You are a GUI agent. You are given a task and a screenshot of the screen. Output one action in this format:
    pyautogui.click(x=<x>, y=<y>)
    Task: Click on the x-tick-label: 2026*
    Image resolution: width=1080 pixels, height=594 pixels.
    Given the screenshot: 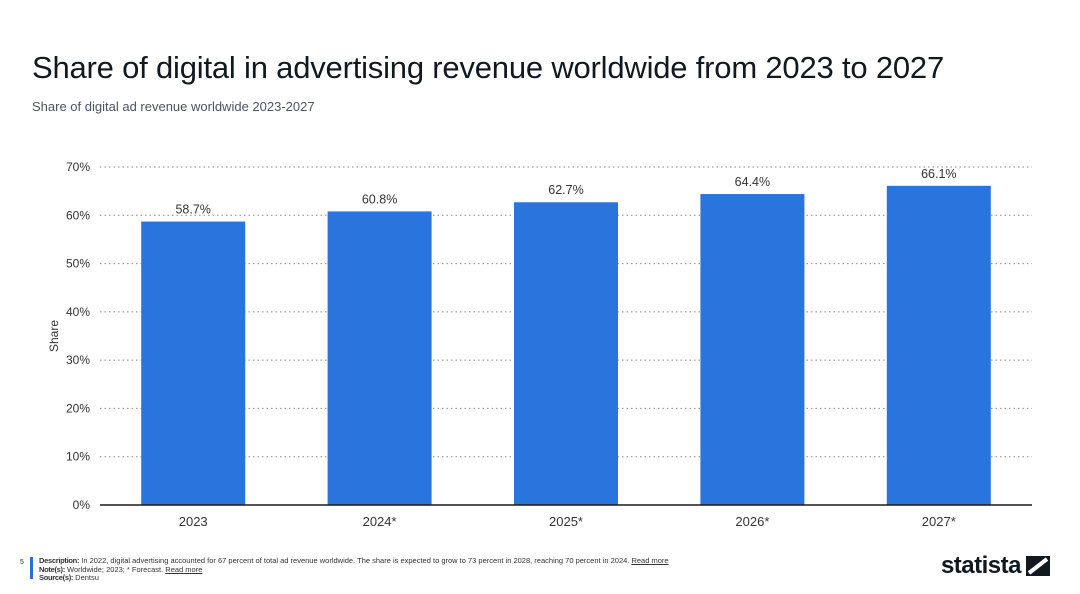 What is the action you would take?
    pyautogui.click(x=752, y=521)
    